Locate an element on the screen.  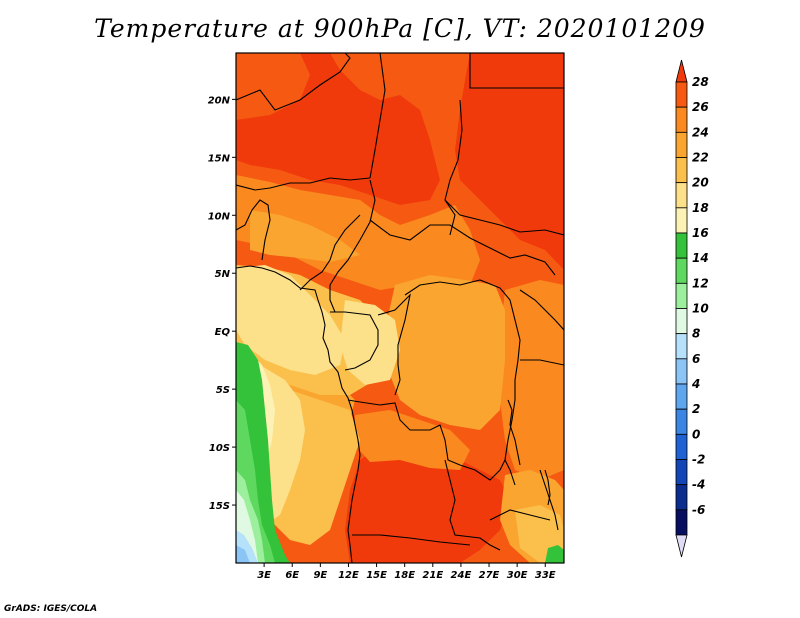
colorbar-label: 28 is located at coordinates (700, 82).